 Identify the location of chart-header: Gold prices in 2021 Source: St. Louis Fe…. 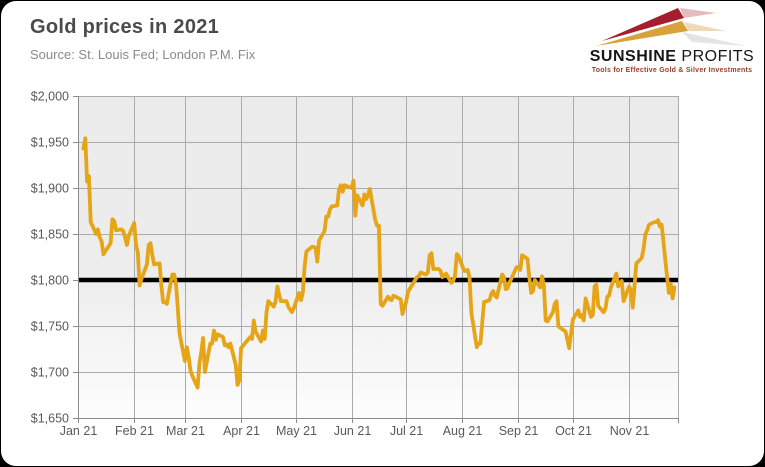
(142, 39).